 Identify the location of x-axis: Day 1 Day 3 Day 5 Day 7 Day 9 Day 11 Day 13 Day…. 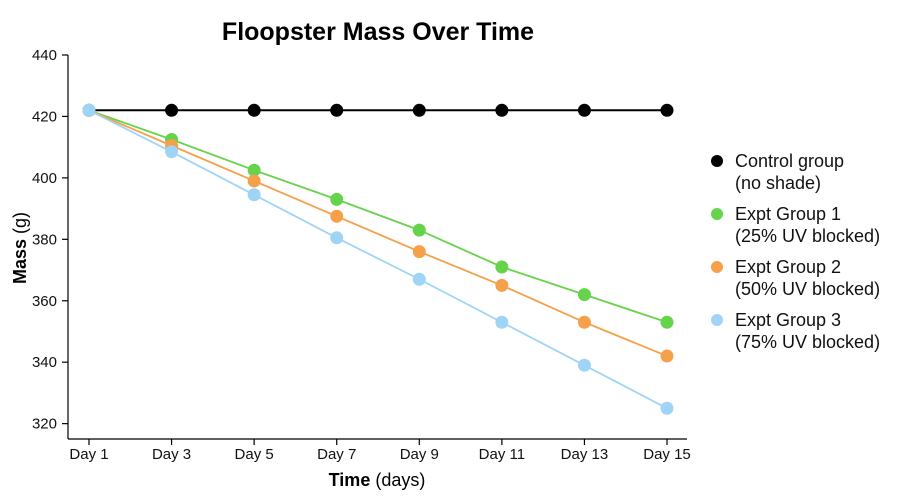
(379, 450).